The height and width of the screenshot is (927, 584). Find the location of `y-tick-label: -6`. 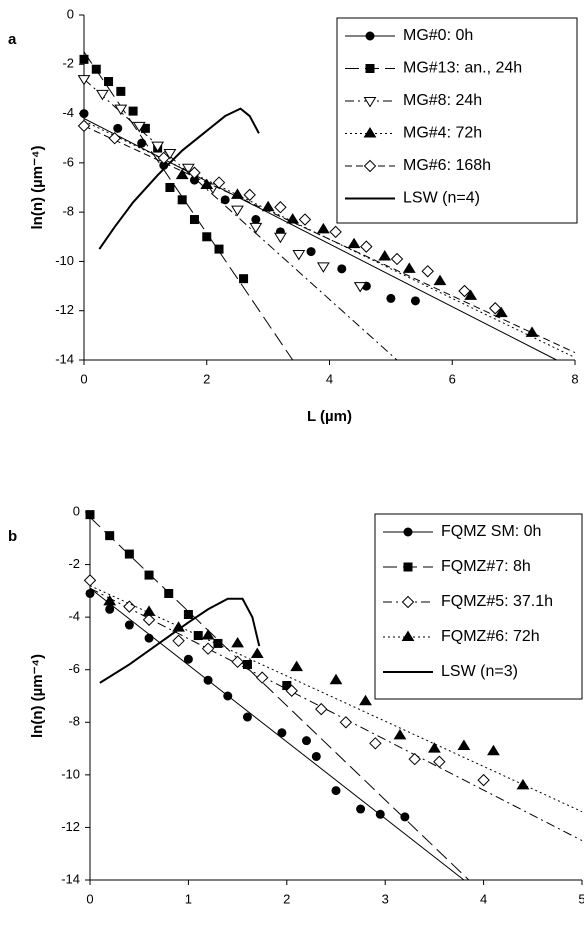

y-tick-label: -6 is located at coordinates (68, 161).